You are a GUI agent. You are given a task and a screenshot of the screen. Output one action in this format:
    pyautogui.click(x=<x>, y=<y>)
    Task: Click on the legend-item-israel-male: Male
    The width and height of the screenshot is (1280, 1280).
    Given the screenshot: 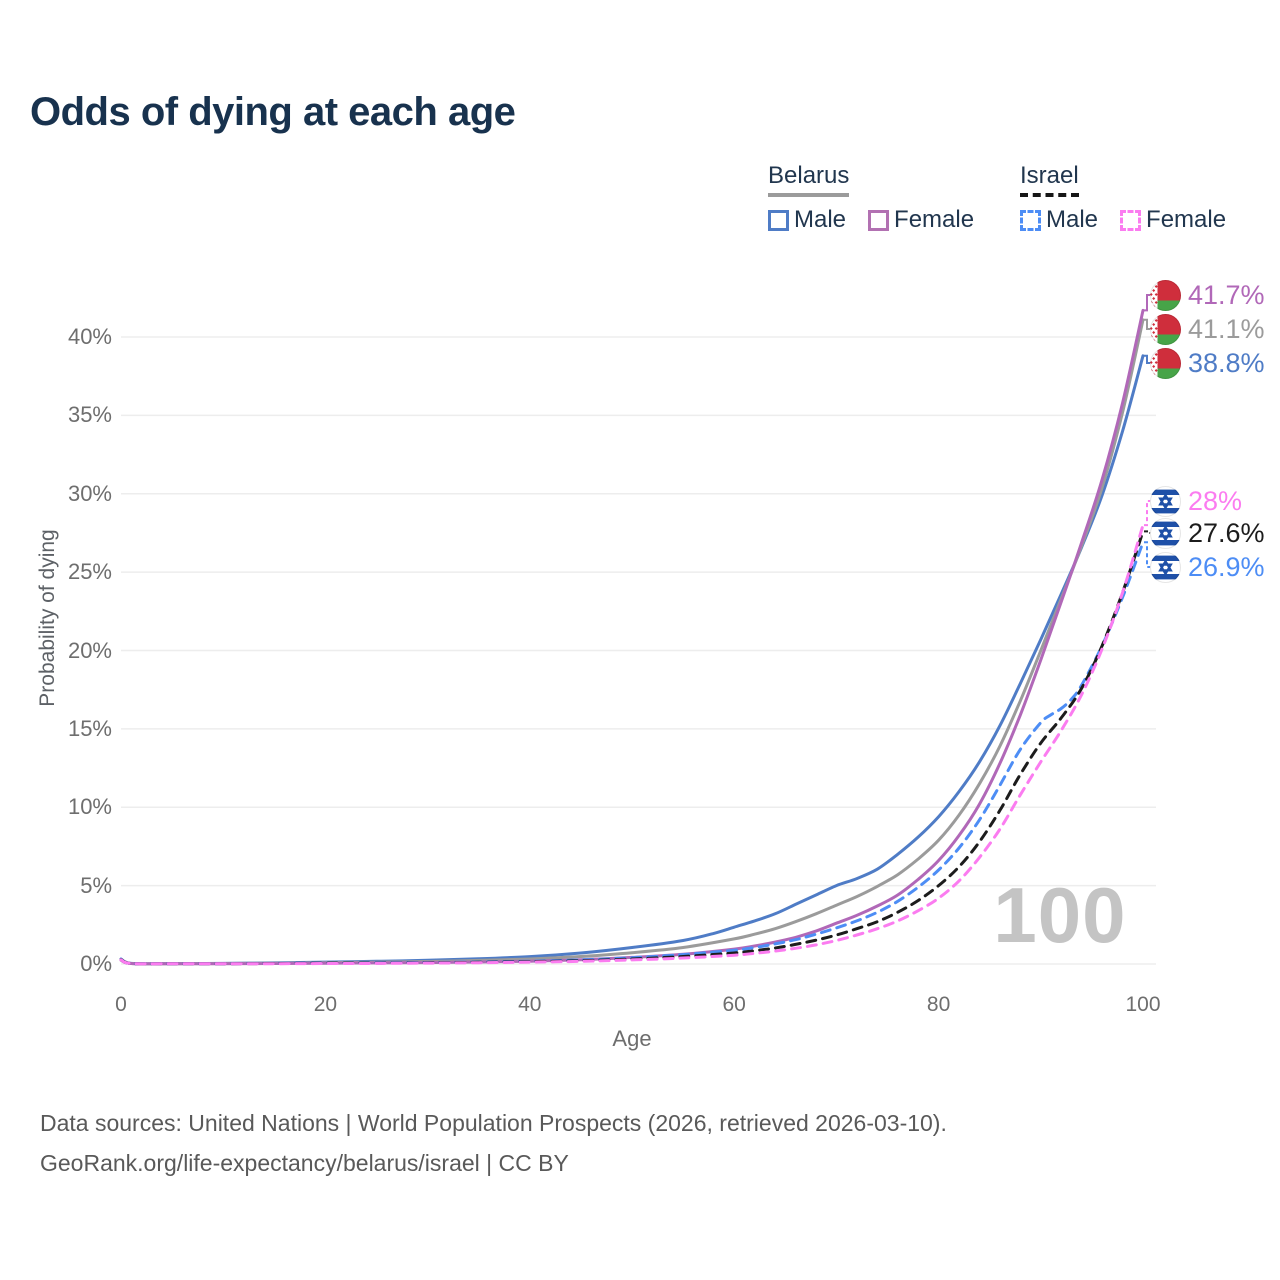 What is the action you would take?
    pyautogui.click(x=1059, y=220)
    